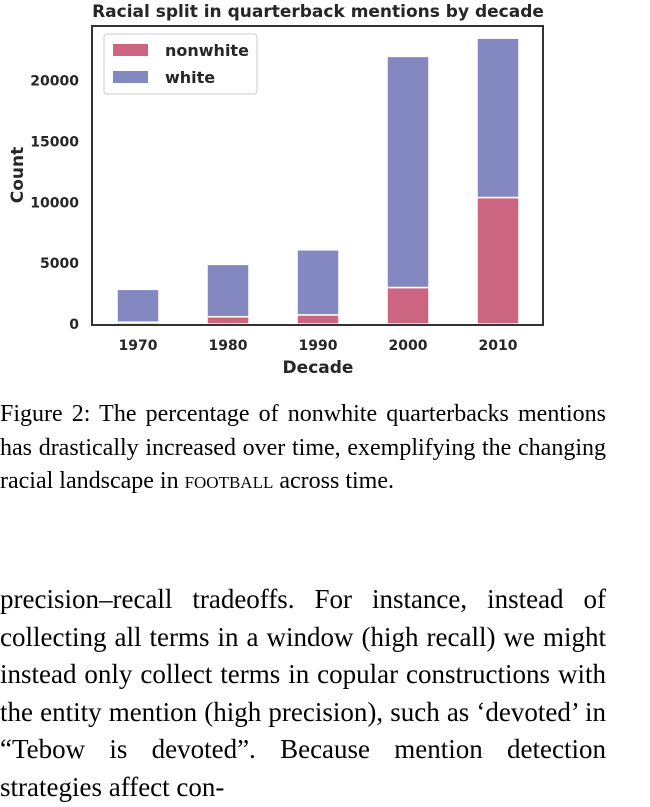  I want to click on caption-text-end: across time., so click(336, 481).